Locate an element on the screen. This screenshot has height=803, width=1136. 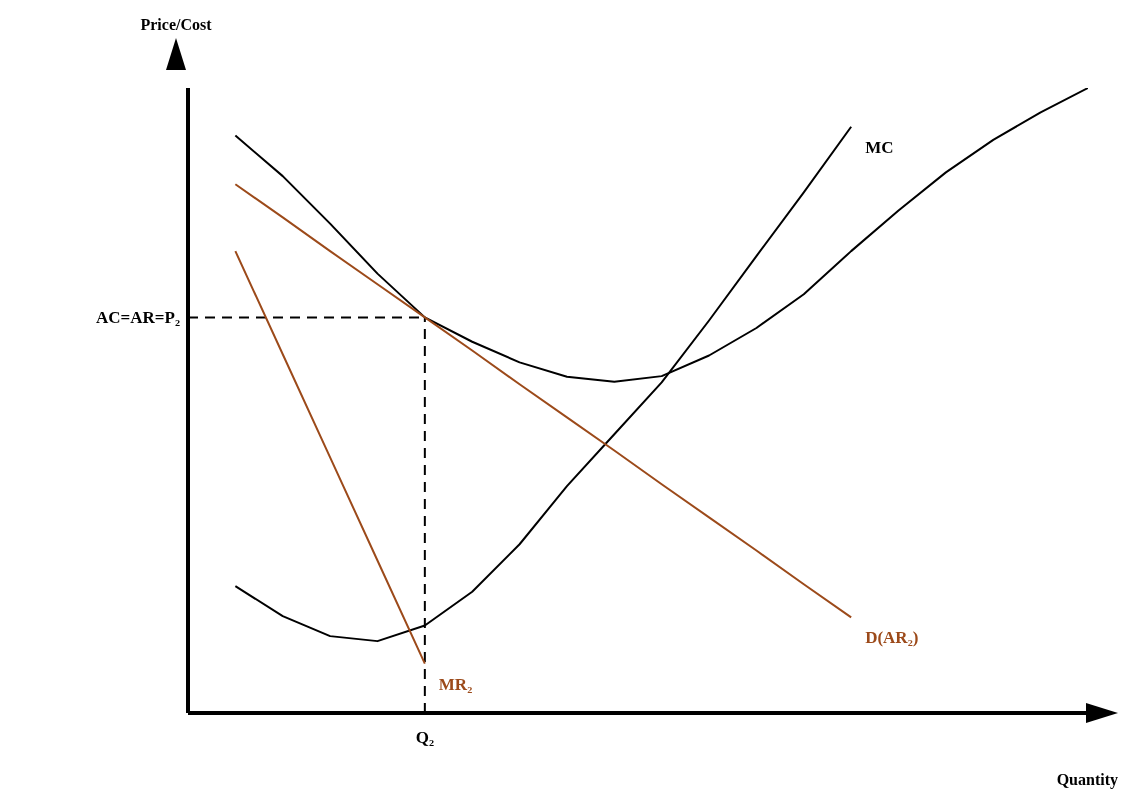
series-label: MC is located at coordinates (879, 147).